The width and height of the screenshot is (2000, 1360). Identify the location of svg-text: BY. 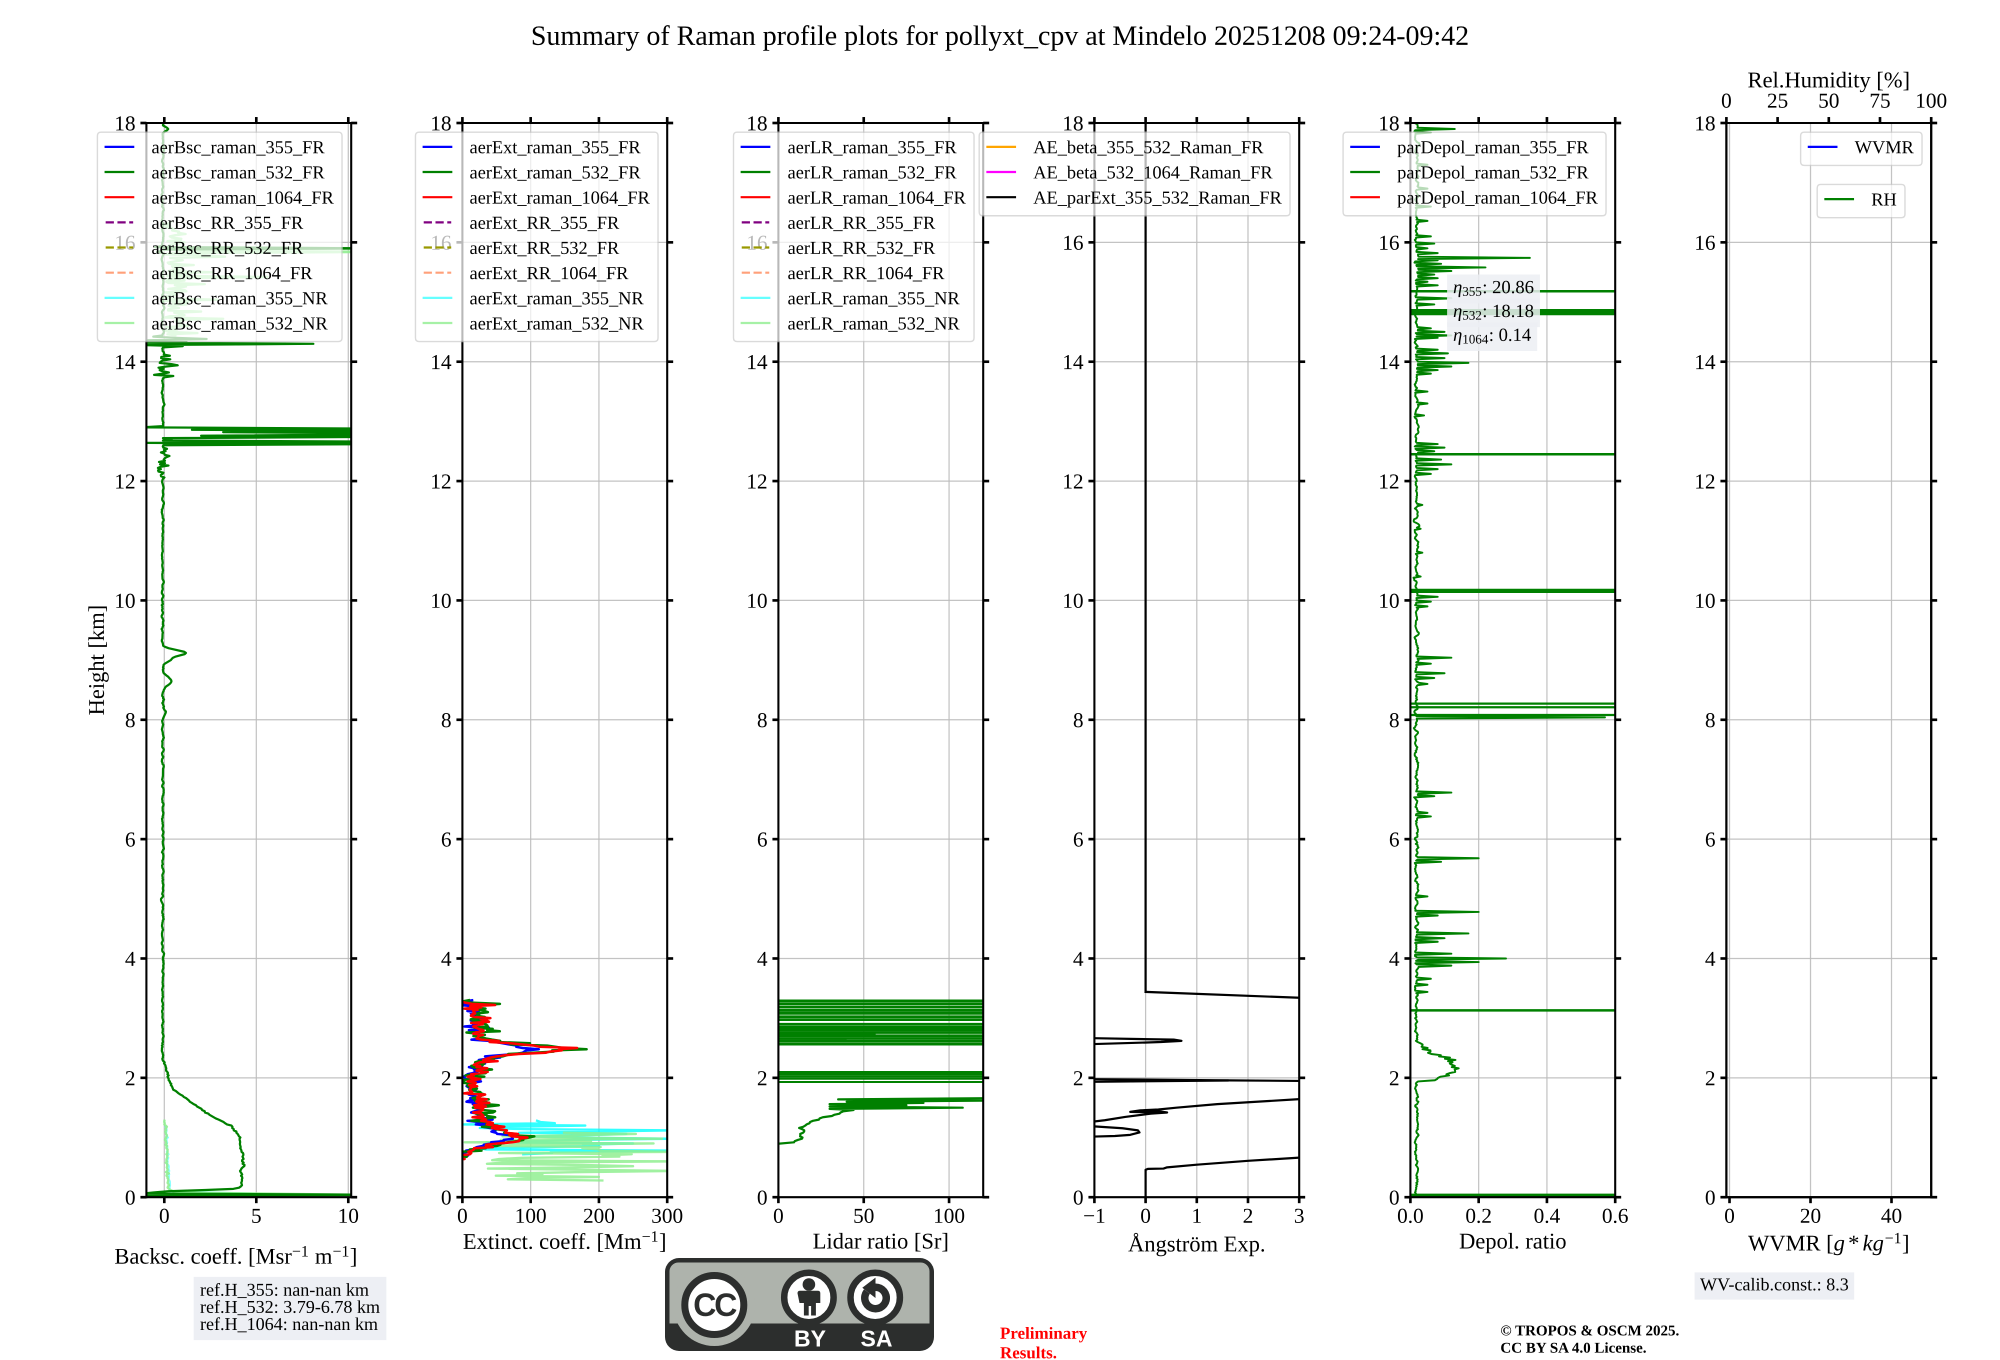
(810, 1339).